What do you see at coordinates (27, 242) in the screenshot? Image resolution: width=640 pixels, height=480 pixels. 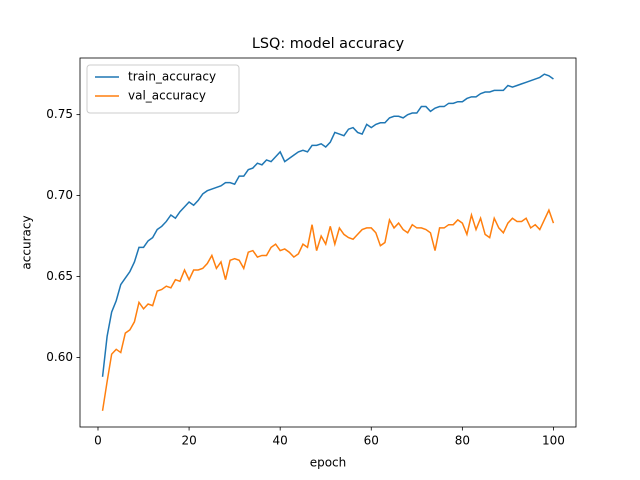 I see `y-axis-label: accuracy` at bounding box center [27, 242].